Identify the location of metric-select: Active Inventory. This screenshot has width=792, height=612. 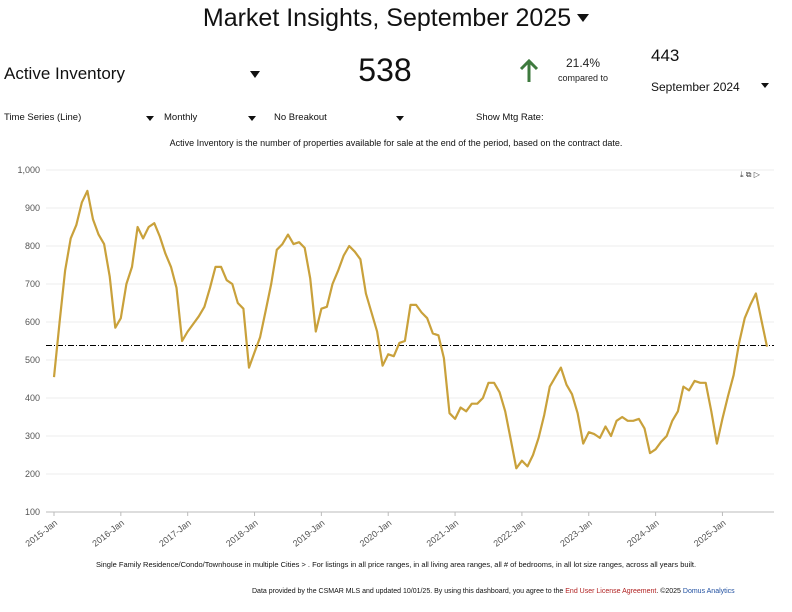
(135, 75).